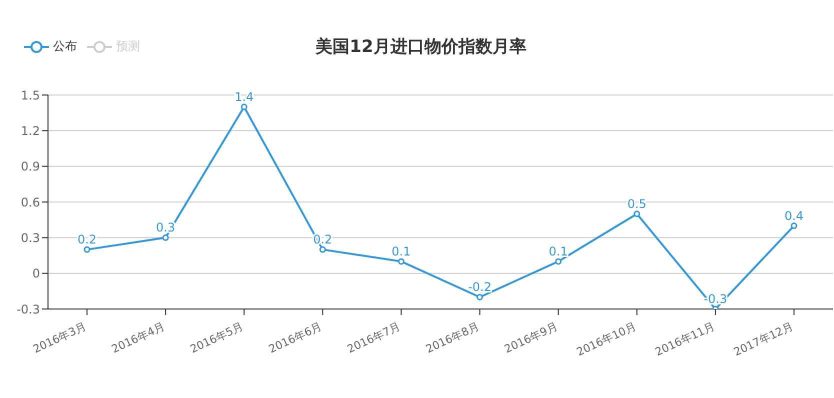  I want to click on y-tick-label: 1.2, so click(30, 131).